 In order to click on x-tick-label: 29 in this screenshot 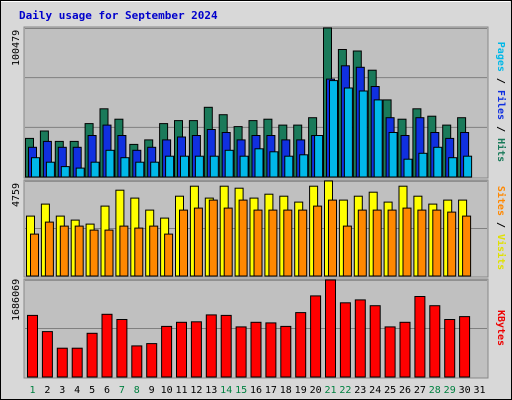, I will do `click(450, 390)`.